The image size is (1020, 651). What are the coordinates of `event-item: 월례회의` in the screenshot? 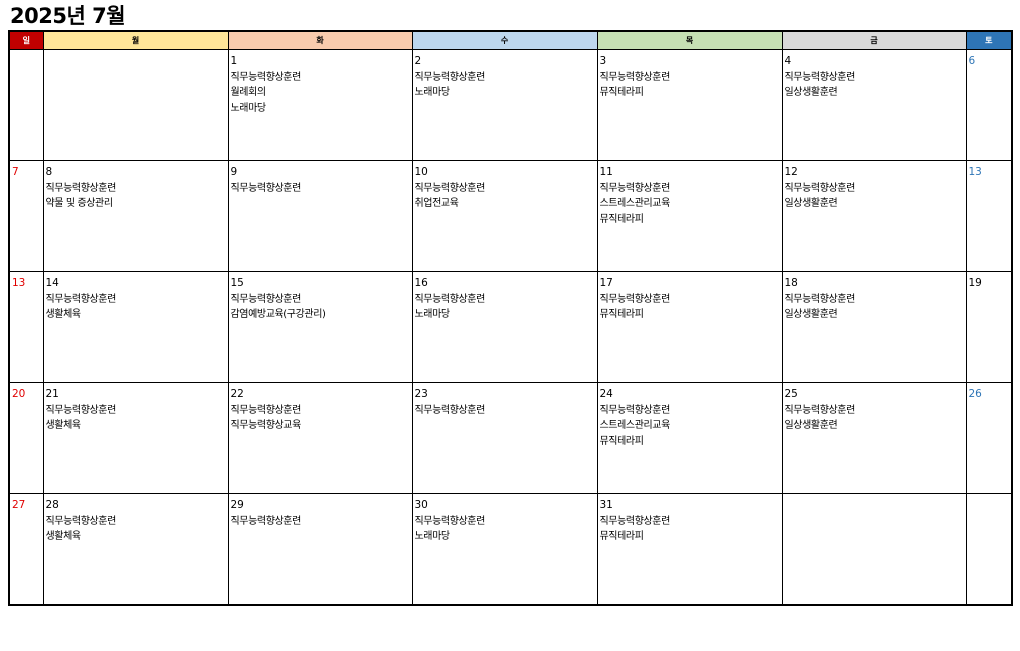 It's located at (248, 92).